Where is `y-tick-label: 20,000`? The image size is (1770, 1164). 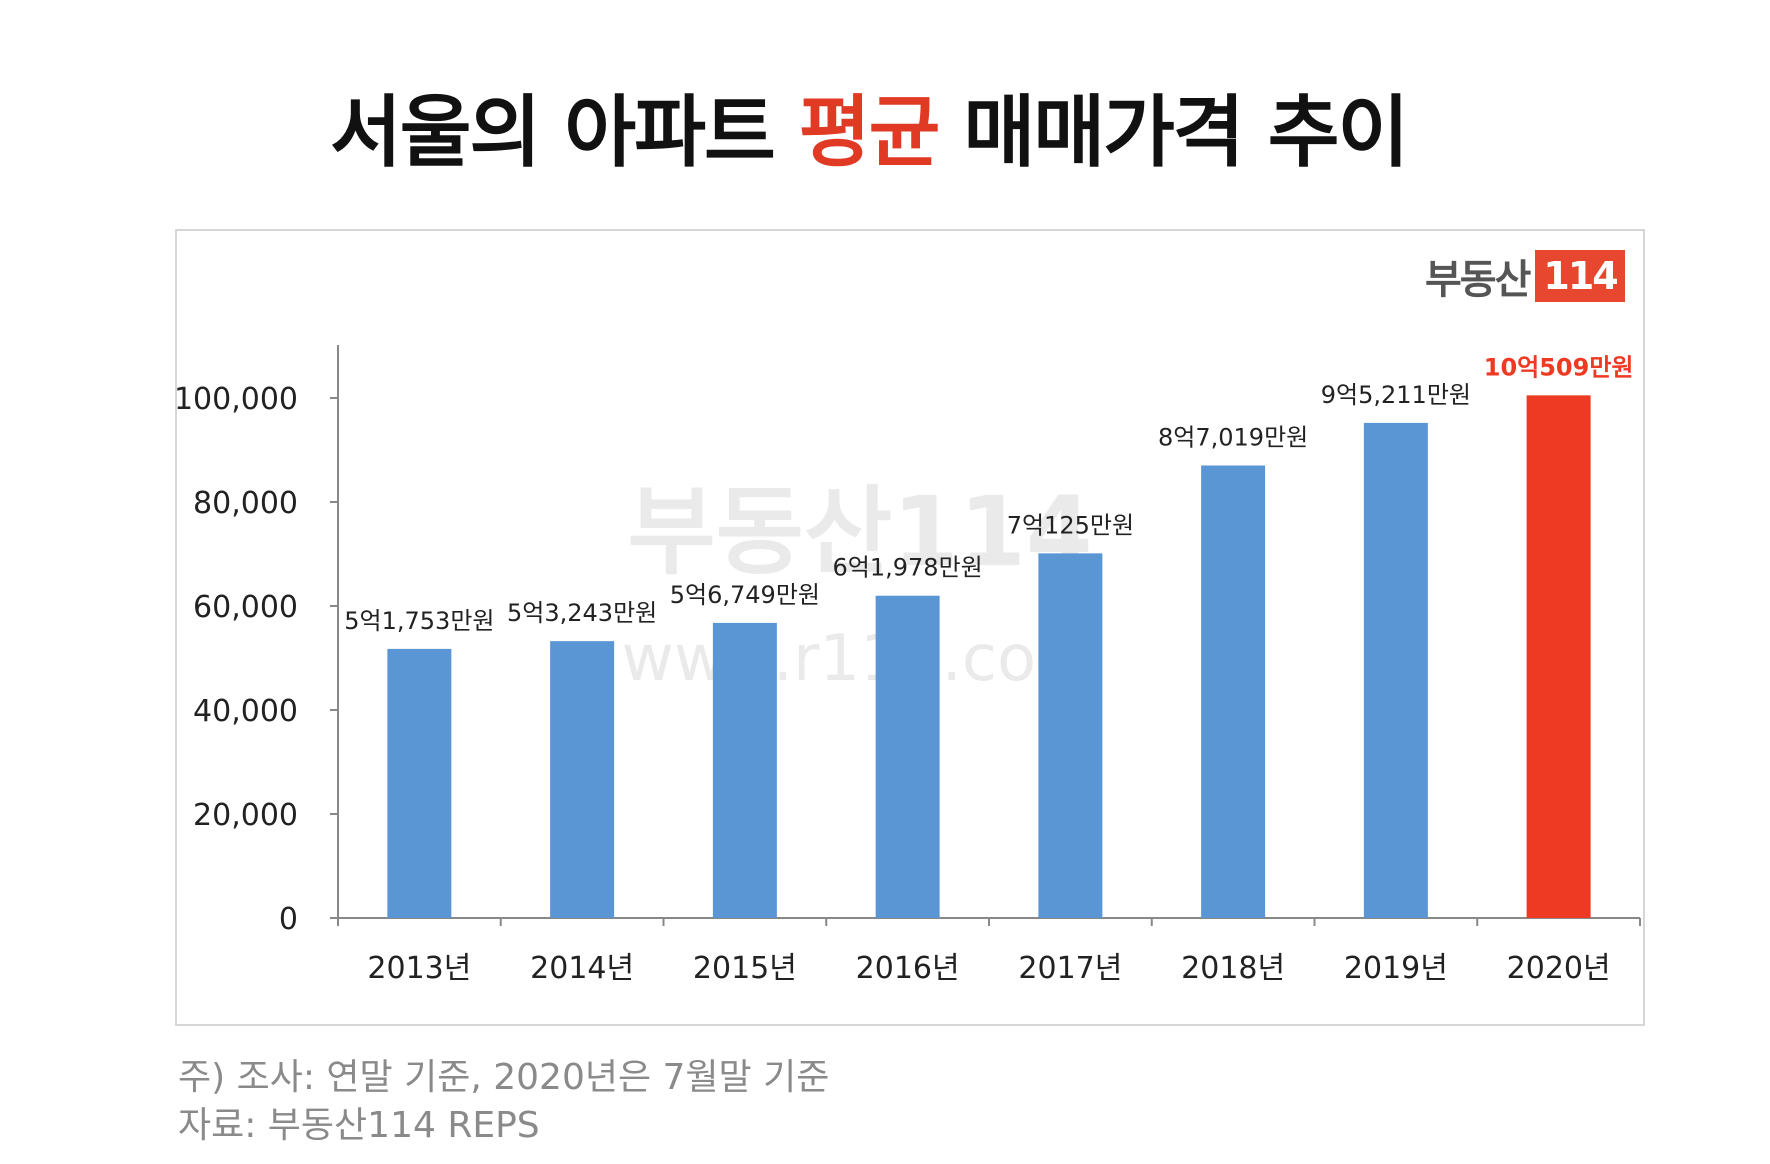 y-tick-label: 20,000 is located at coordinates (245, 815).